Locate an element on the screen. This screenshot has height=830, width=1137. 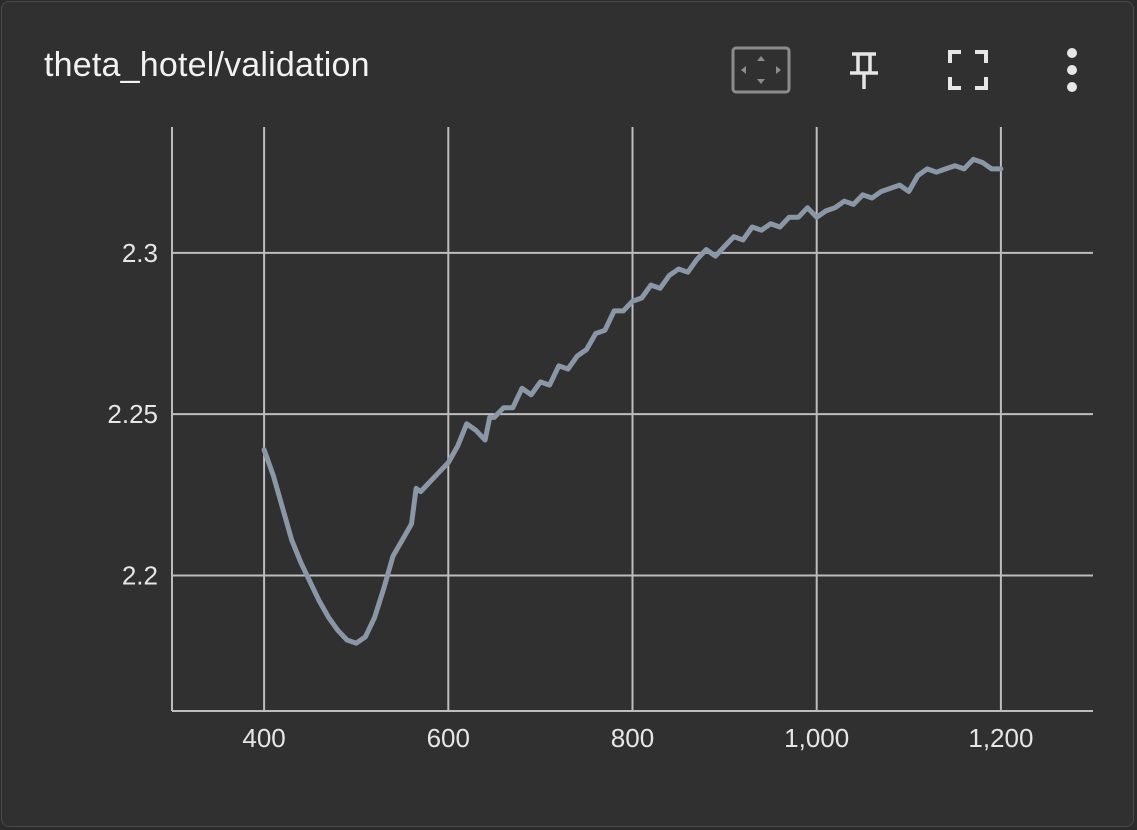
chart-title: theta_hotel/validation is located at coordinates (207, 65).